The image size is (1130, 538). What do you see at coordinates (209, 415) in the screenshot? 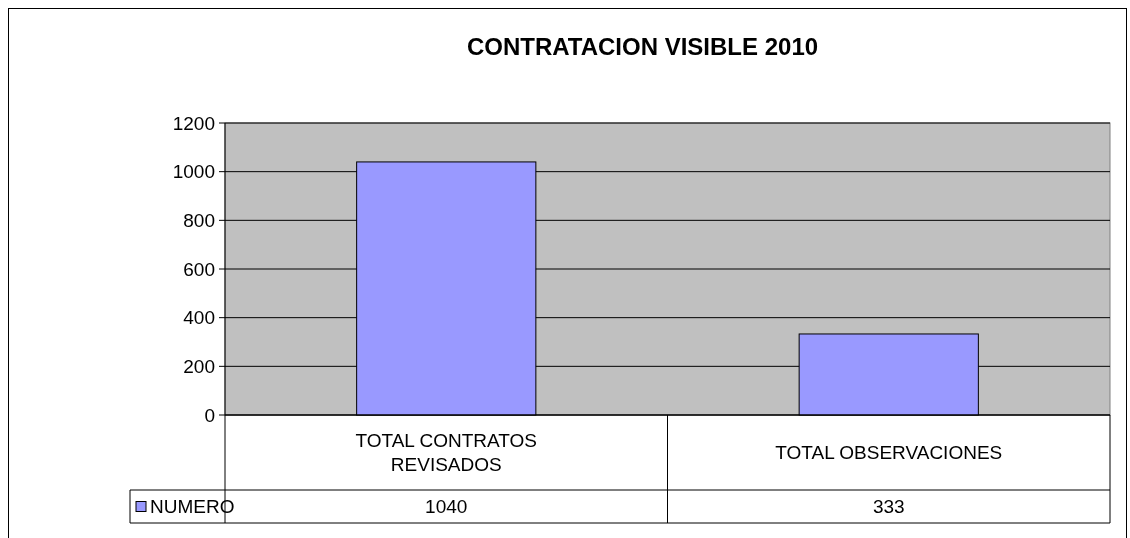
I see `y-tick-label: 0` at bounding box center [209, 415].